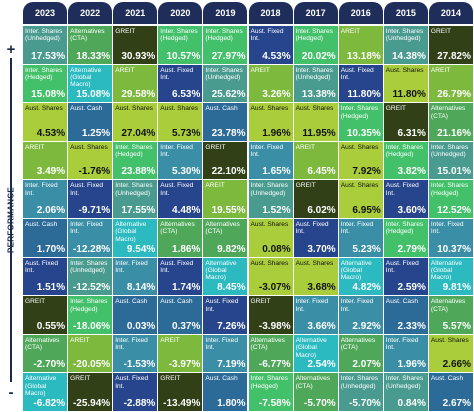 This screenshot has height=412, width=474. What do you see at coordinates (45, 45) in the screenshot?
I see `table-cell: Inter. Shares (Unhedged) 17.53%` at bounding box center [45, 45].